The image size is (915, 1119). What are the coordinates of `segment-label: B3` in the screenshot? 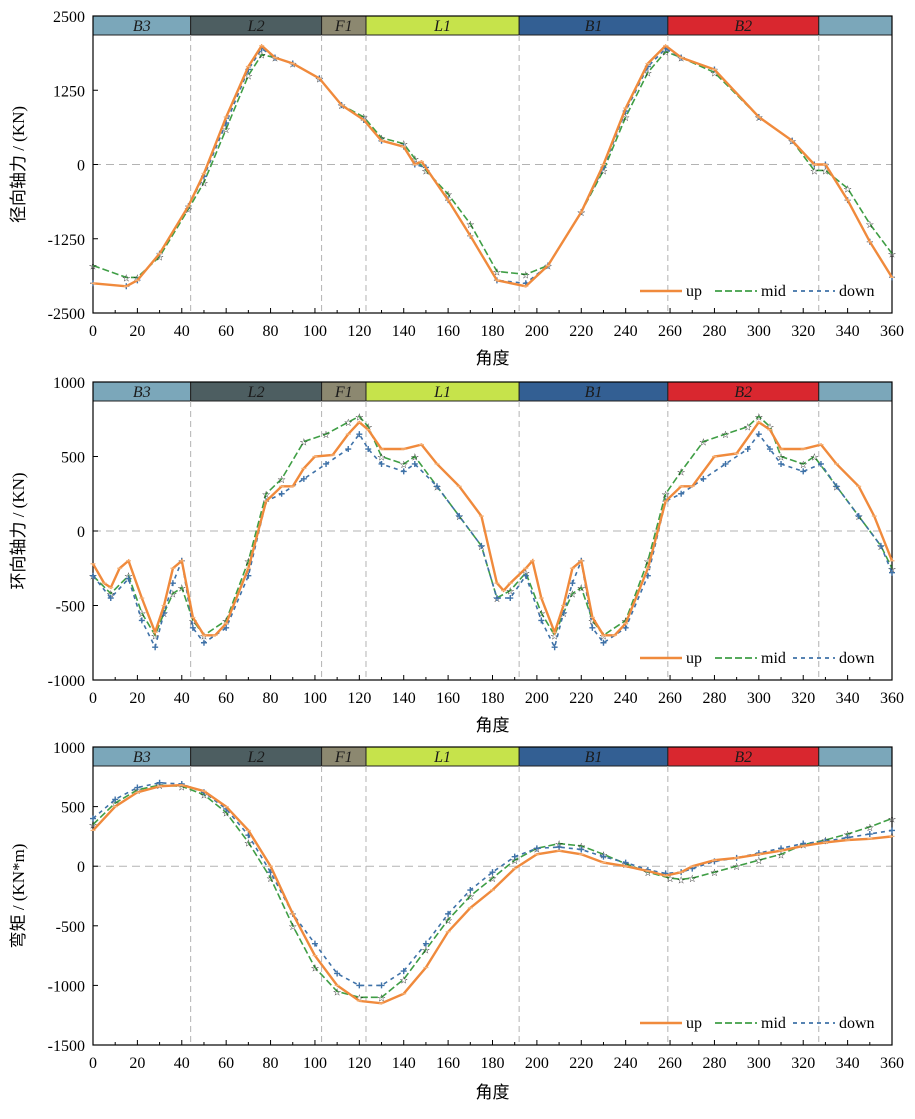 It's located at (142, 392).